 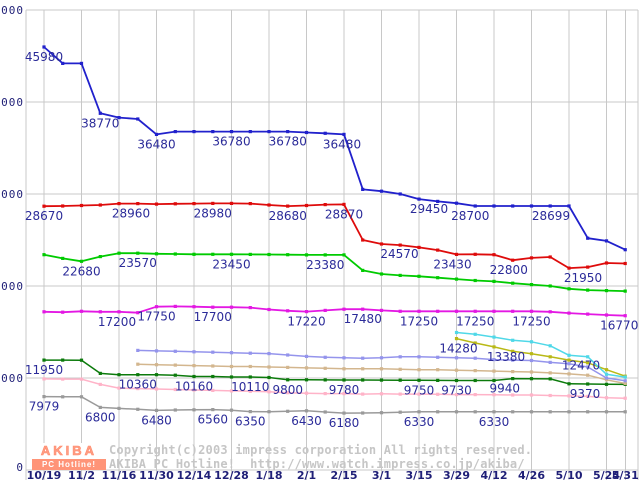 What do you see at coordinates (194, 387) in the screenshot?
I see `price-label-darkgreen: 10160` at bounding box center [194, 387].